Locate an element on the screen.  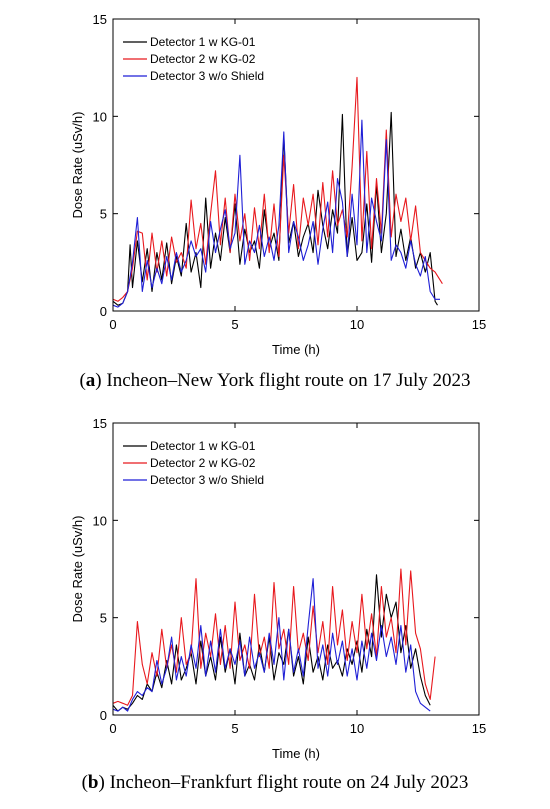
chart-b-y-tick-label: 0 is located at coordinates (103, 715).